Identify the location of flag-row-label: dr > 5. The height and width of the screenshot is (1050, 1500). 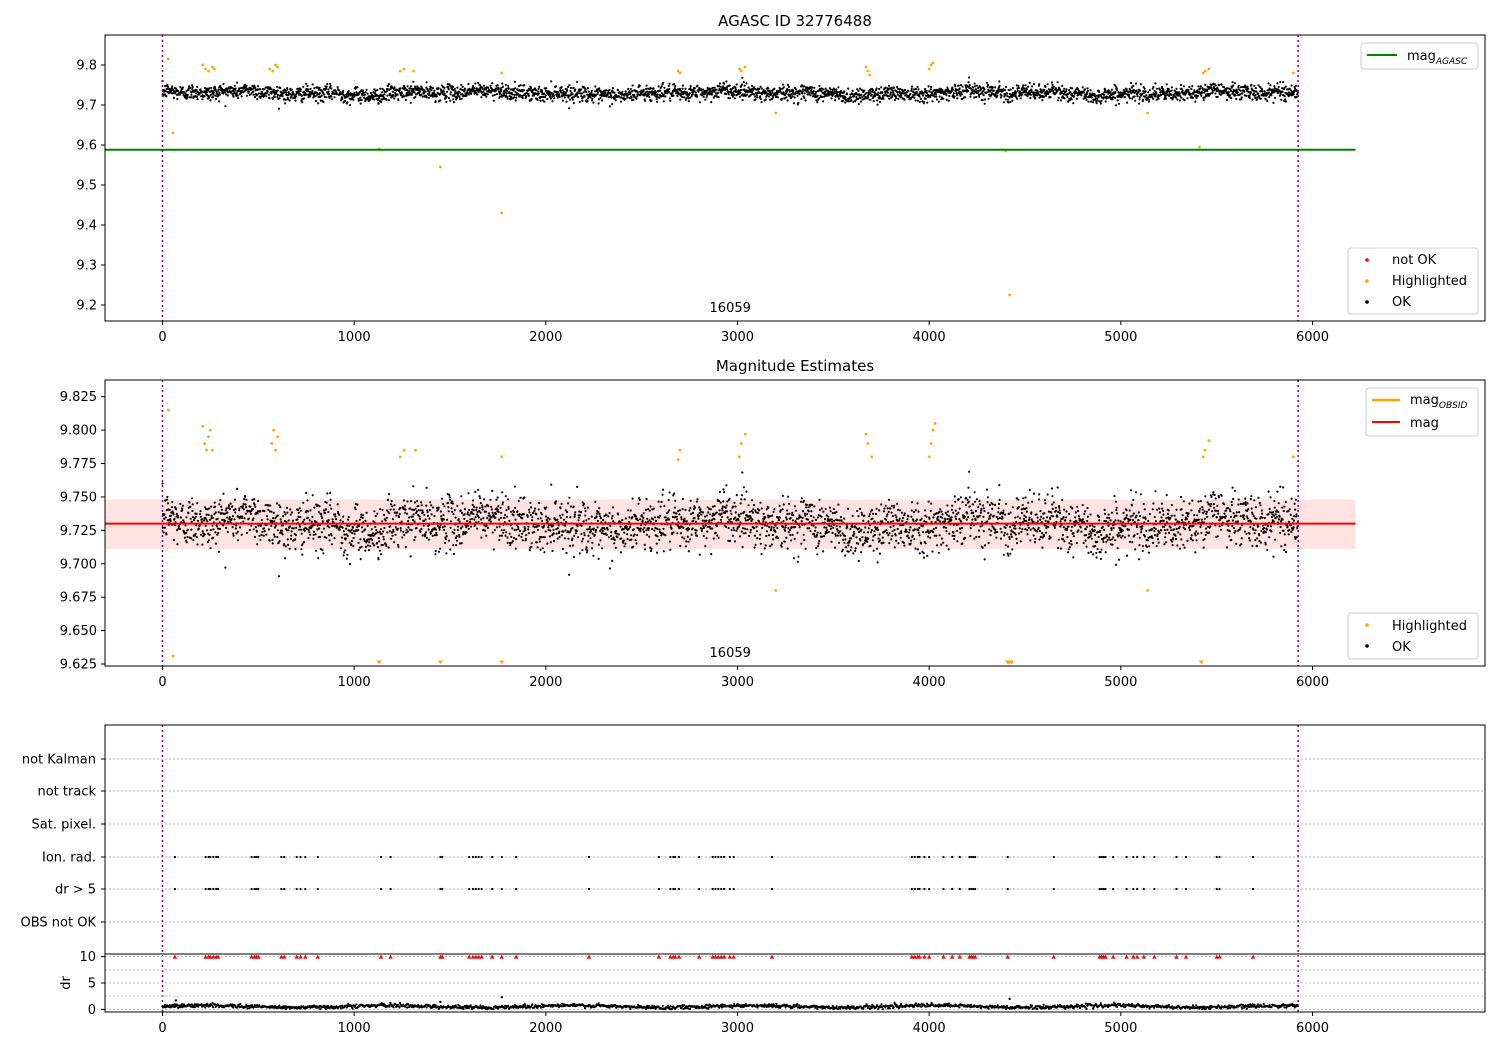
(75, 890).